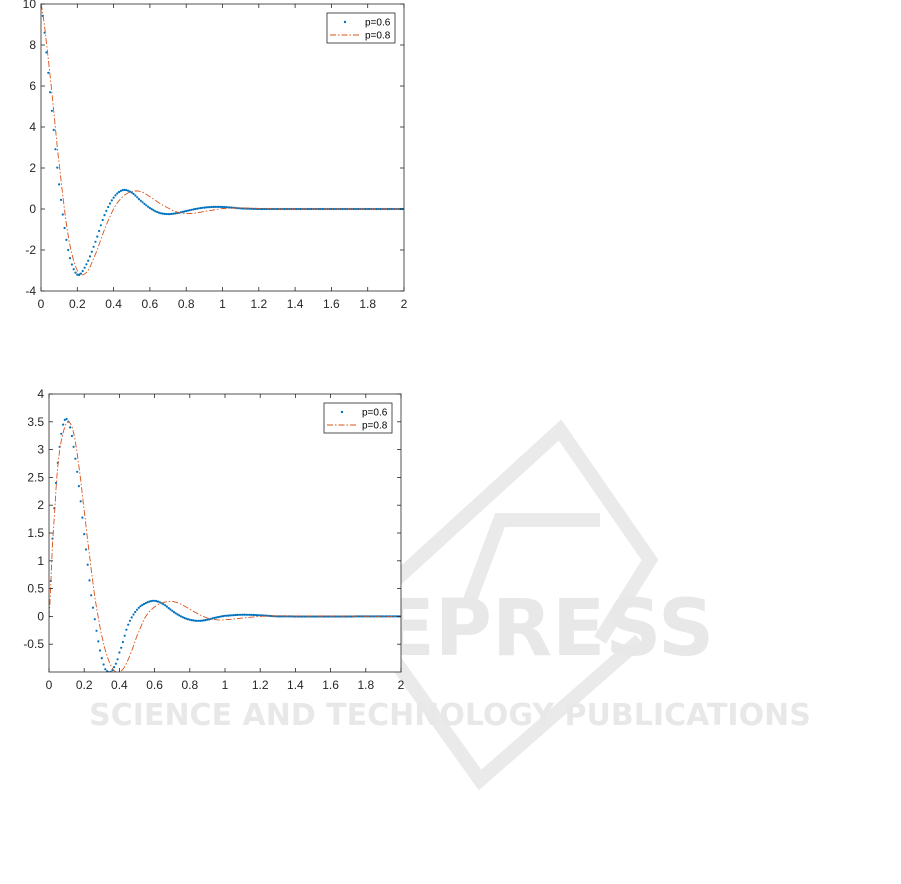 The width and height of the screenshot is (901, 884). Describe the element at coordinates (378, 36) in the screenshot. I see `legend-label: p=0.8` at that location.